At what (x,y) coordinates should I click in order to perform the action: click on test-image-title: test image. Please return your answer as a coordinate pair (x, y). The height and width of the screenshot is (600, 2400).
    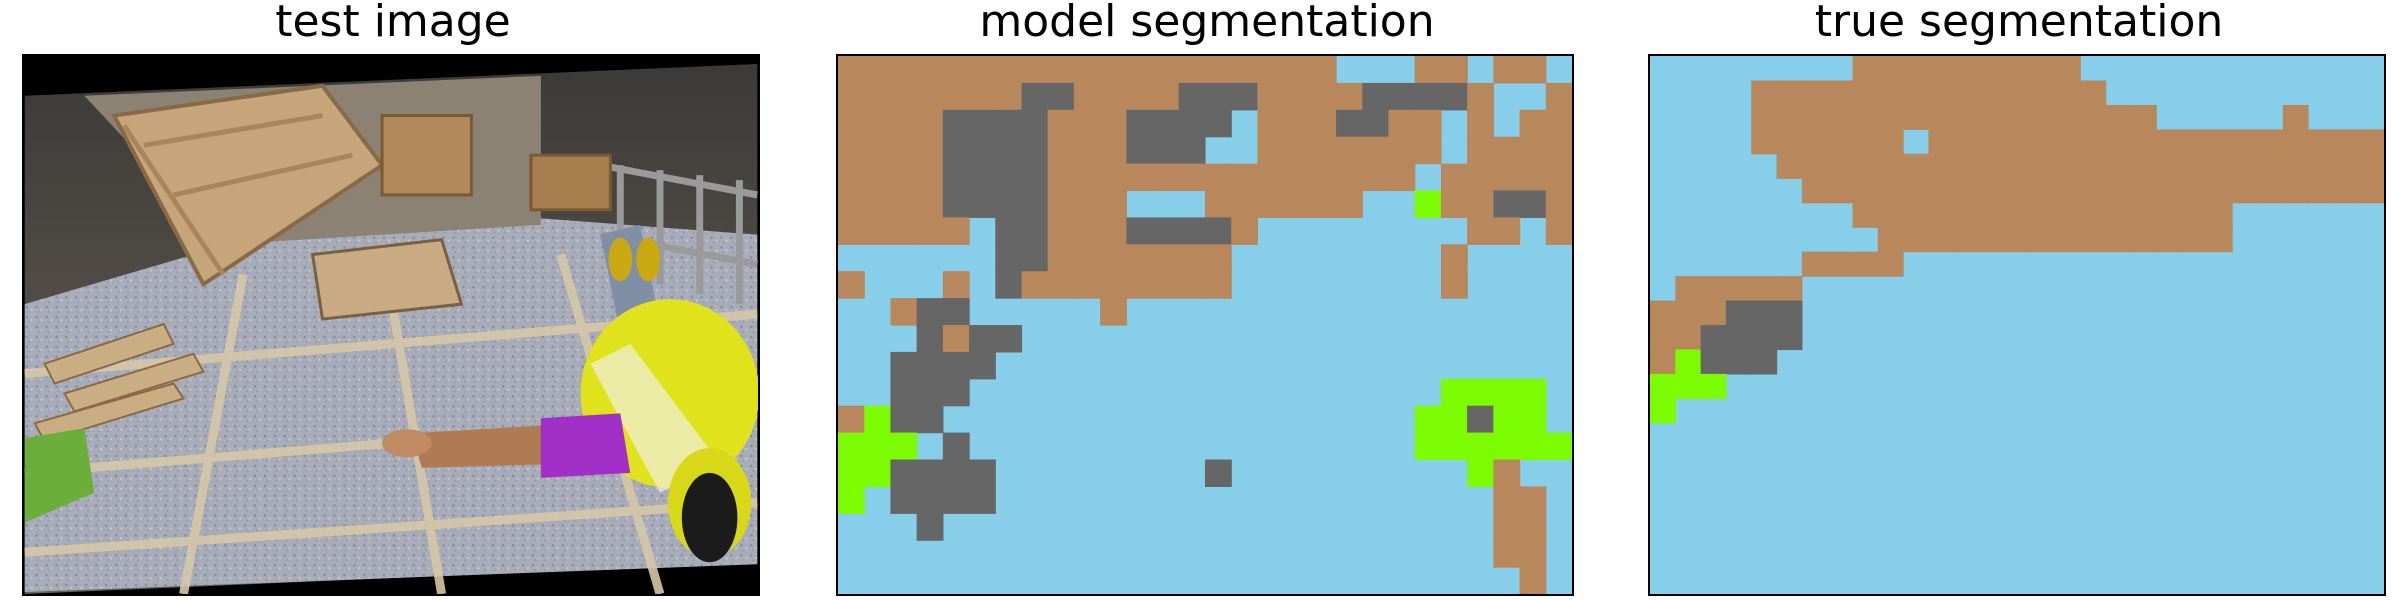
    Looking at the image, I should click on (393, 23).